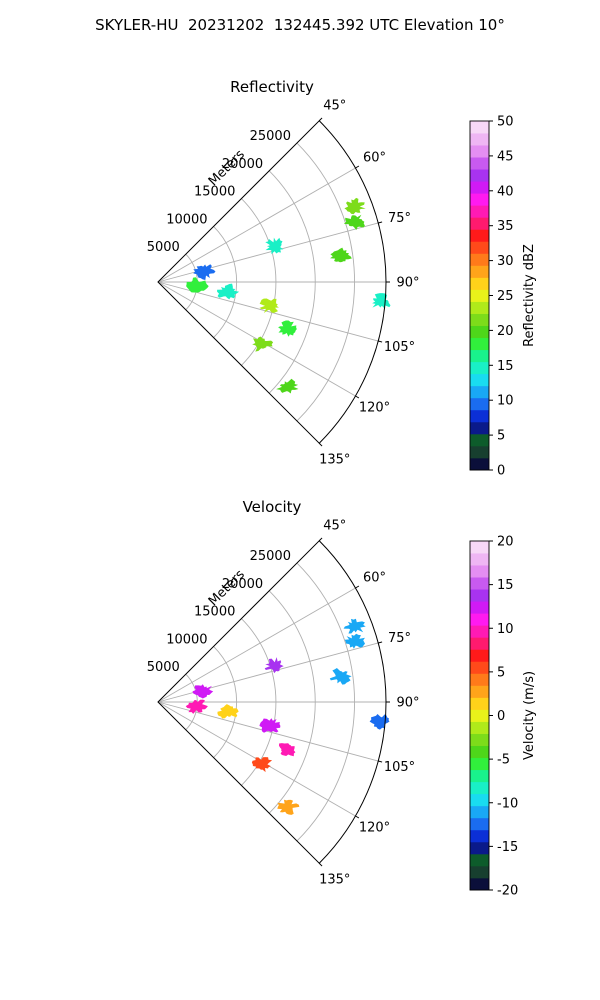  What do you see at coordinates (529, 715) in the screenshot?
I see `colorbar-label: Velocity (m/s)` at bounding box center [529, 715].